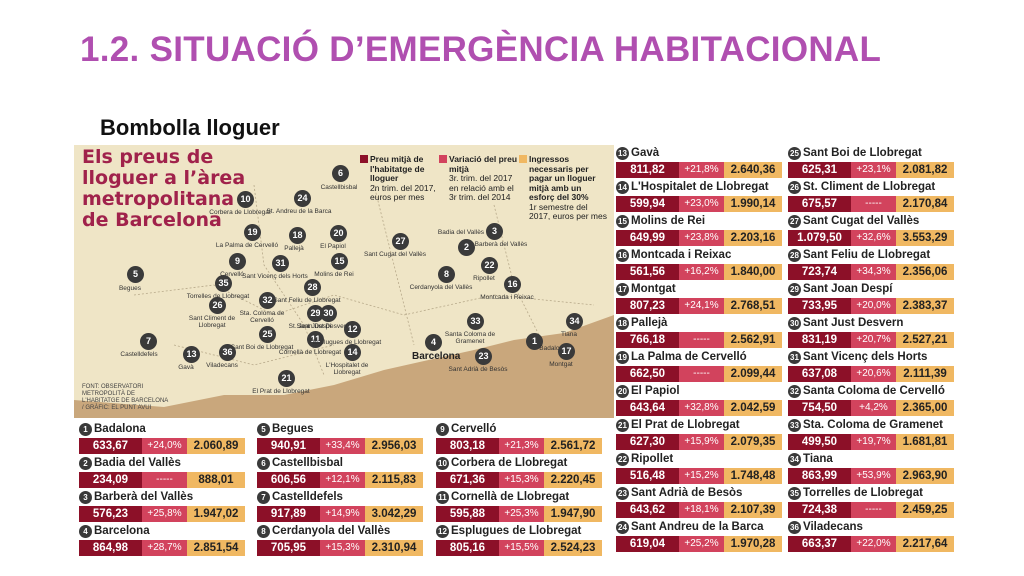  I want to click on map-marker-label-33: Santa Coloma de Gramenet, so click(470, 338).